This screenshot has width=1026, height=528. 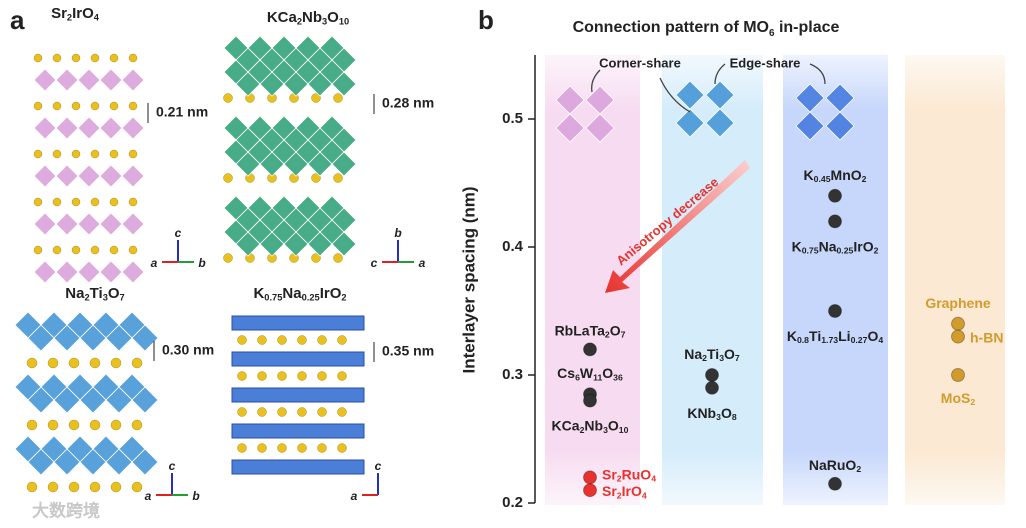 I want to click on text-part: 1.73, so click(x=829, y=340).